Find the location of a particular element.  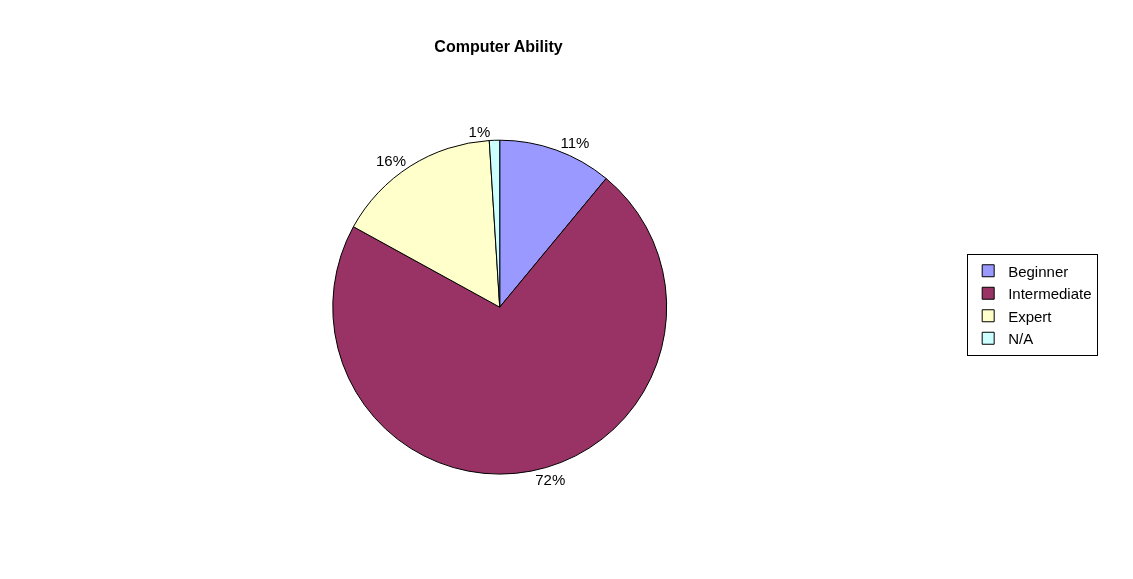

legend-label: Beginner is located at coordinates (1038, 271).